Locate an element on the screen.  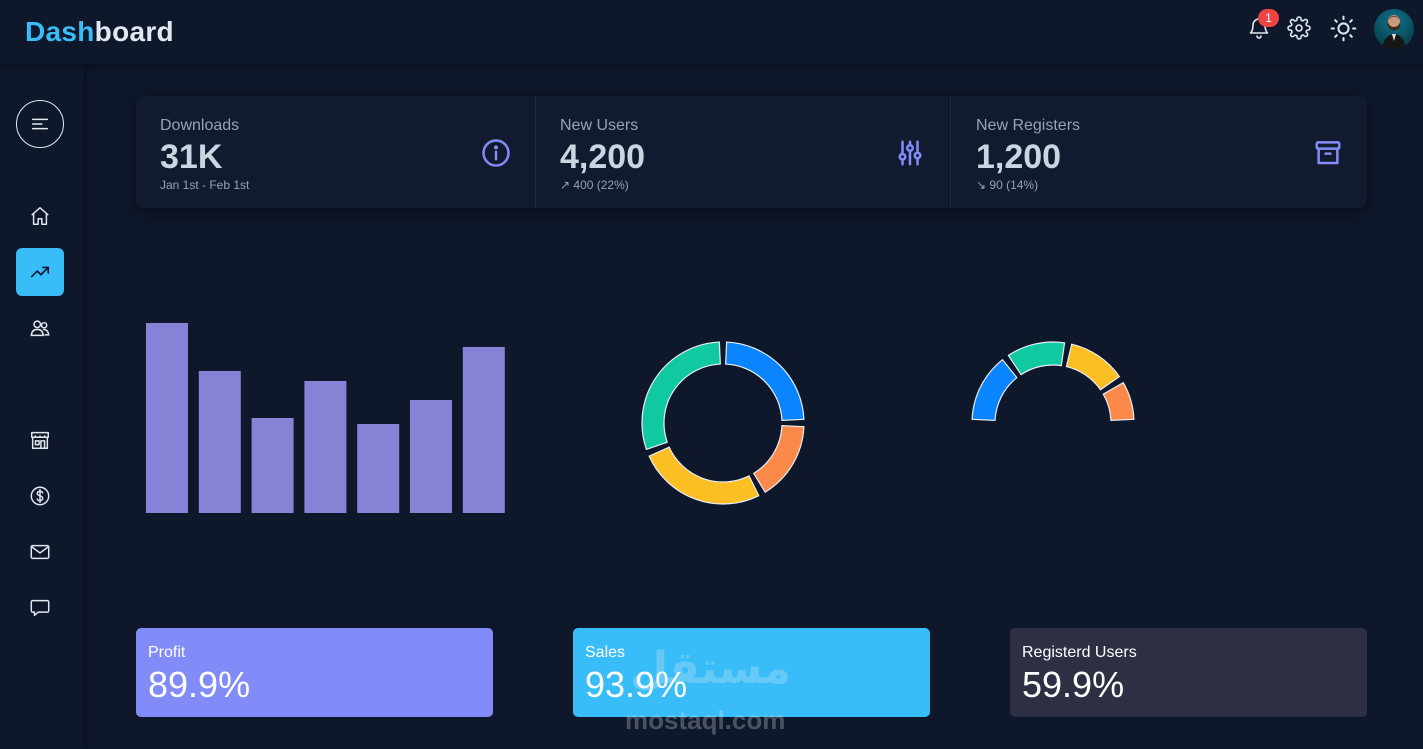
users-icon is located at coordinates (40, 328).